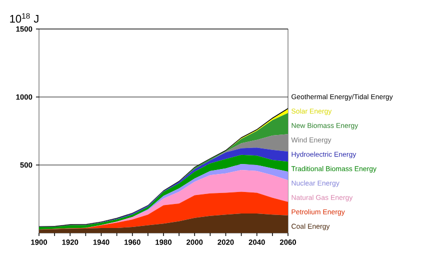  Describe the element at coordinates (24, 18) in the screenshot. I see `y-axis-title: 10$^{18}$ J` at that location.